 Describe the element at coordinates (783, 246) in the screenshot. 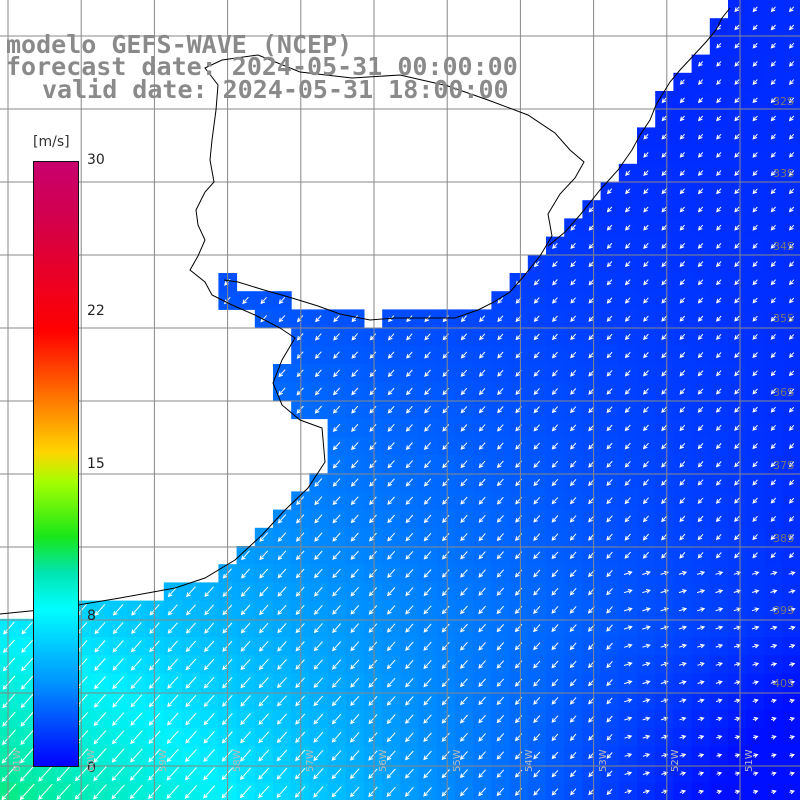

I see `latitude-label: 34S` at that location.